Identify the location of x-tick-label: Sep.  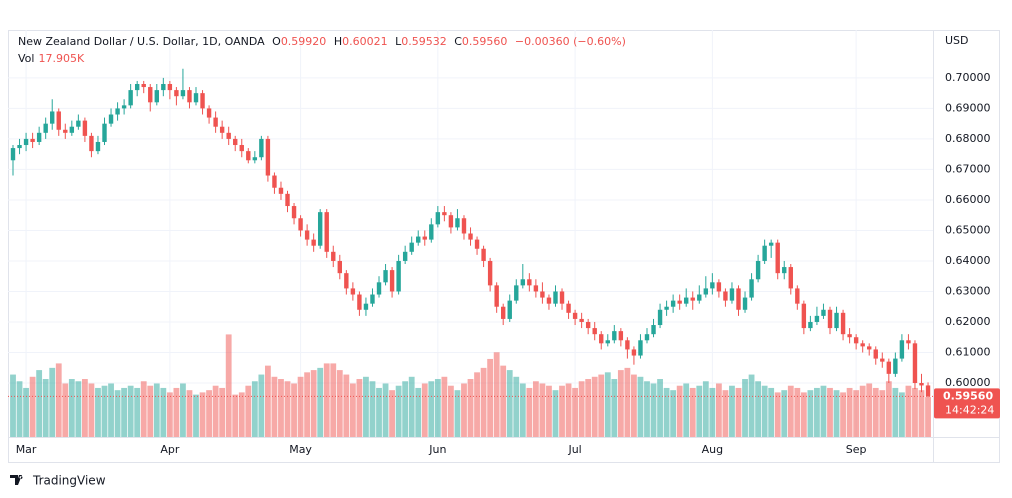
(856, 449).